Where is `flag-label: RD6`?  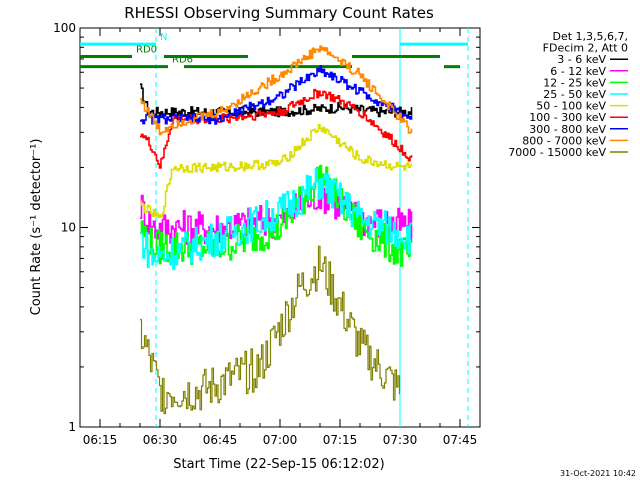
flag-label: RD6 is located at coordinates (182, 60).